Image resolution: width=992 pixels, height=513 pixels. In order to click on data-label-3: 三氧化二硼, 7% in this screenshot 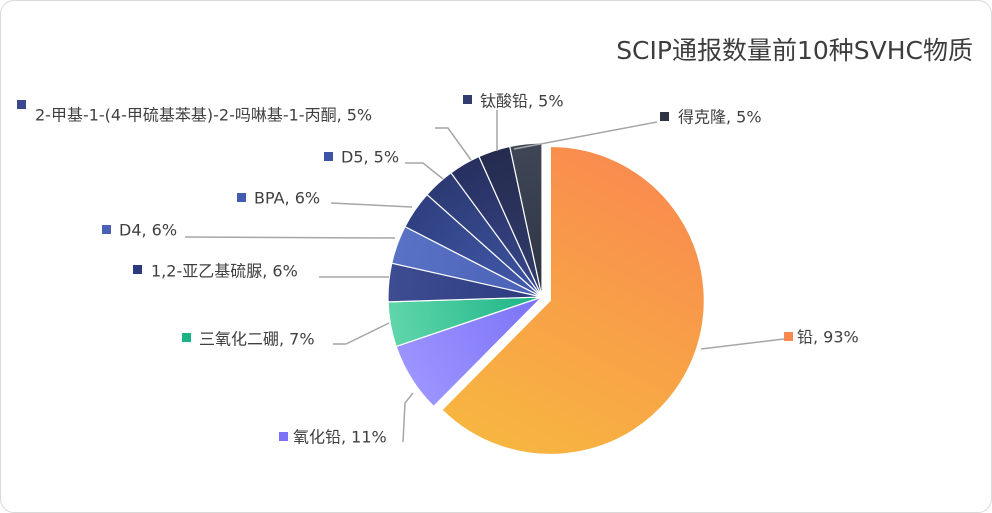, I will do `click(257, 339)`.